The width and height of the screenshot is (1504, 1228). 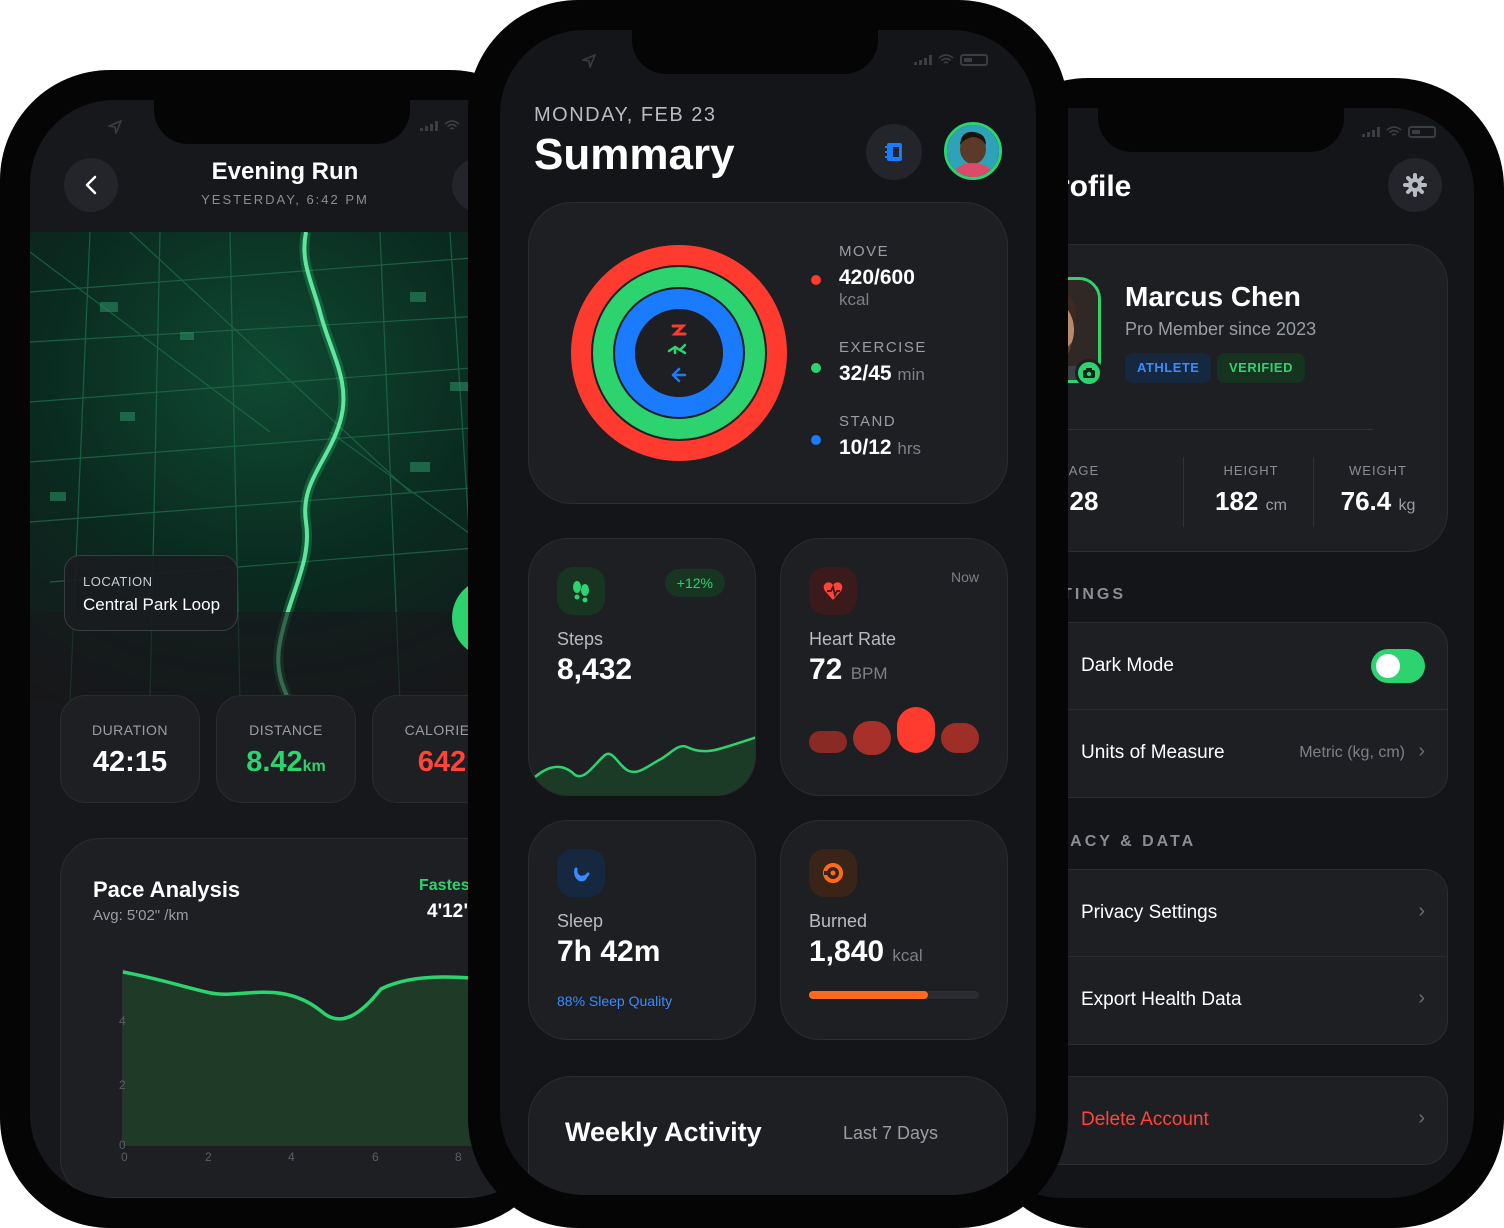 What do you see at coordinates (122, 1145) in the screenshot?
I see `y-tick: 0` at bounding box center [122, 1145].